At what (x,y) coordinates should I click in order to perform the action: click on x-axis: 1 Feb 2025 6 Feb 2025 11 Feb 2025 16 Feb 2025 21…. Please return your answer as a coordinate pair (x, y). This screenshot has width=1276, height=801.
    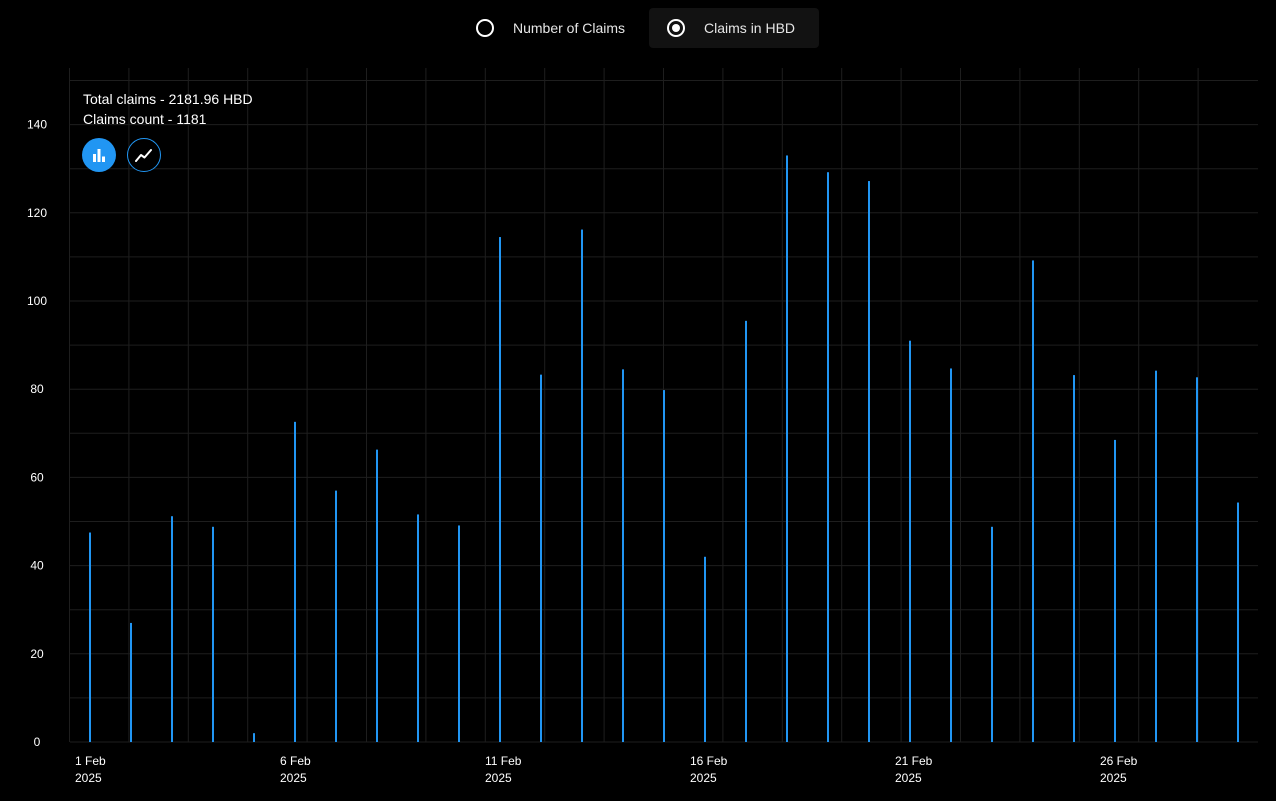
    Looking at the image, I should click on (606, 769).